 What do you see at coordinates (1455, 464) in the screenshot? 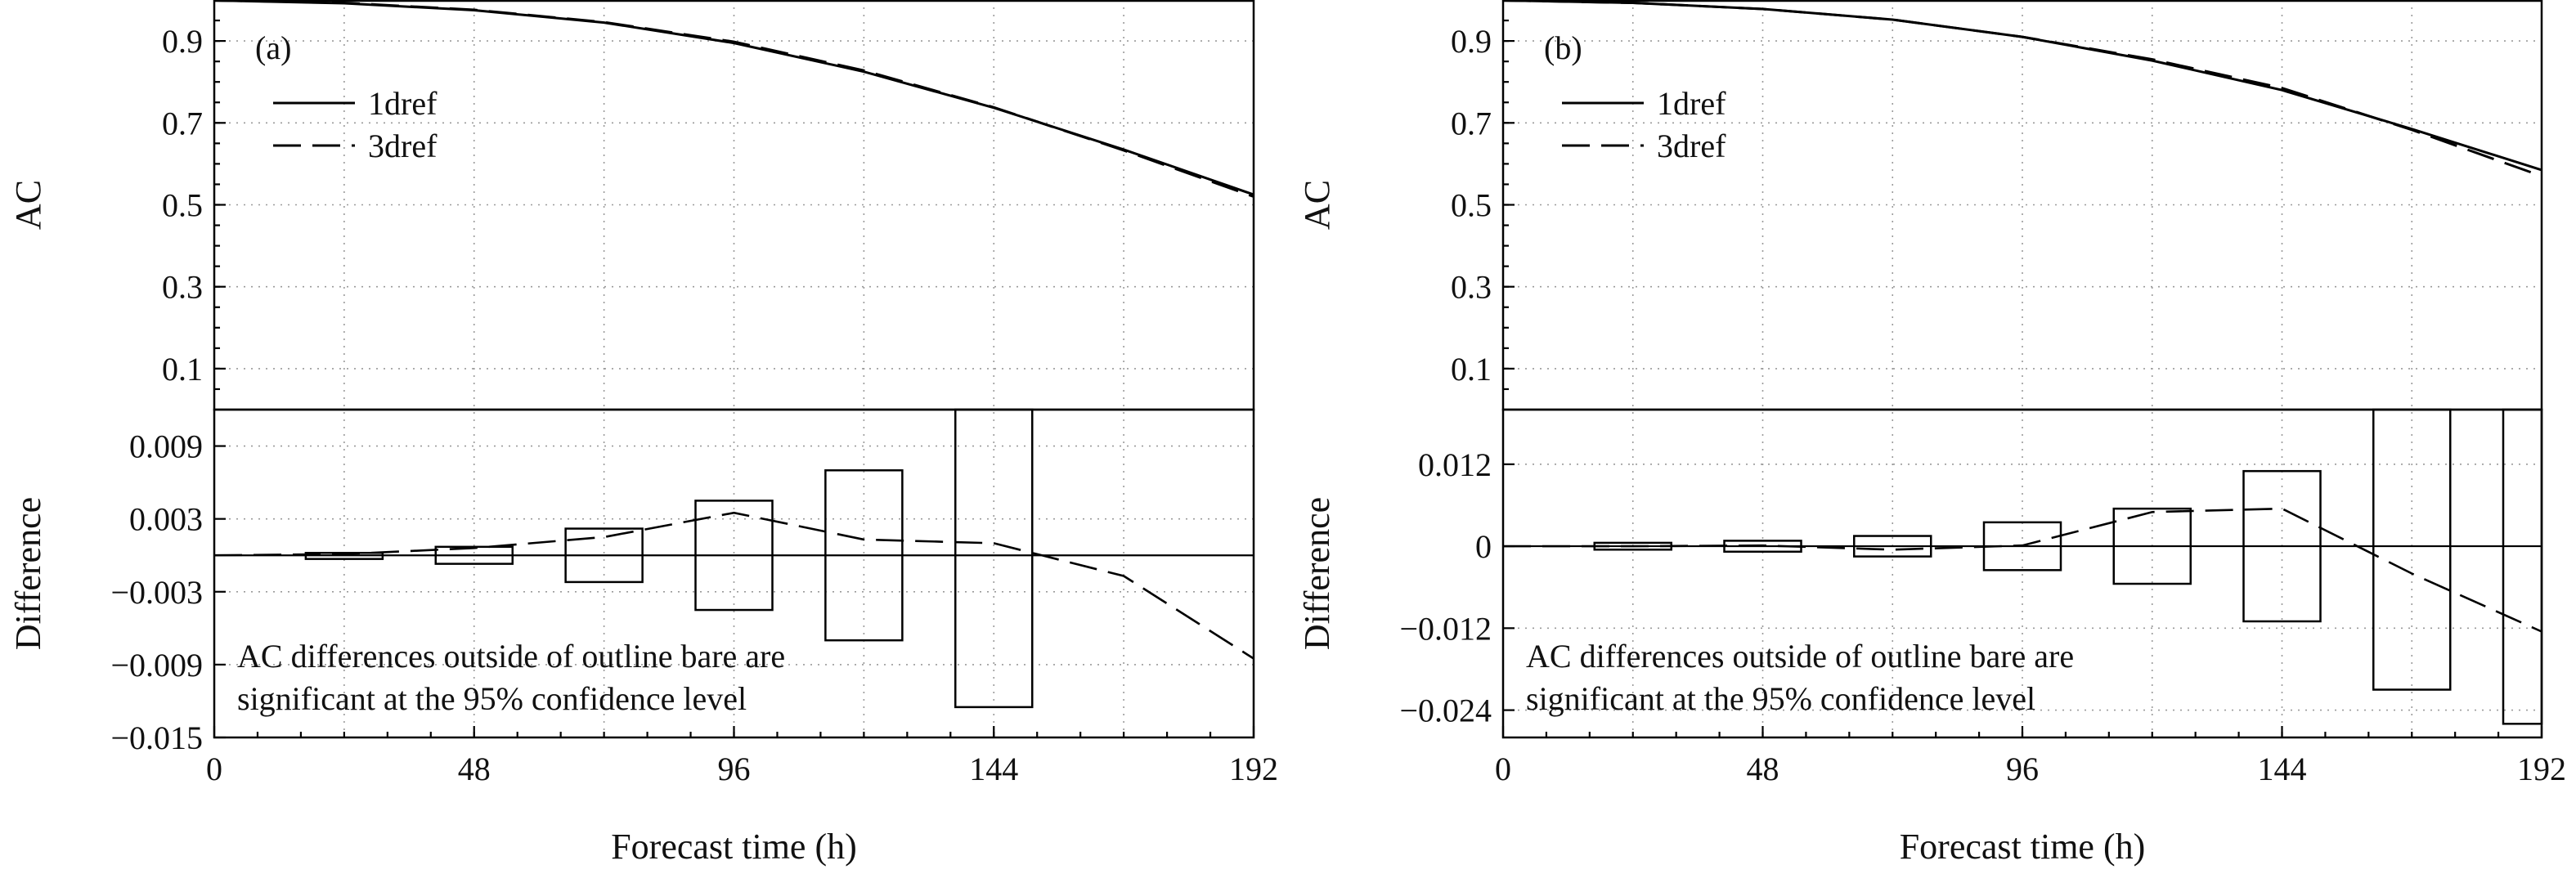
I see `bottom-y-tick-label: 0.012` at bounding box center [1455, 464].